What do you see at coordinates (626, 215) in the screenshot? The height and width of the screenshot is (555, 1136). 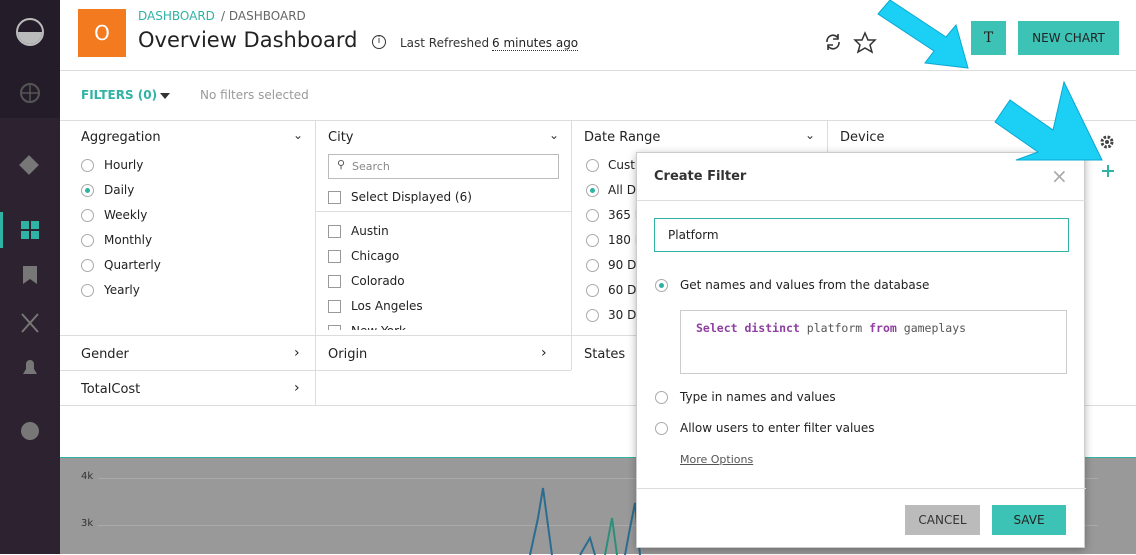 I see `option-label: 365 D` at bounding box center [626, 215].